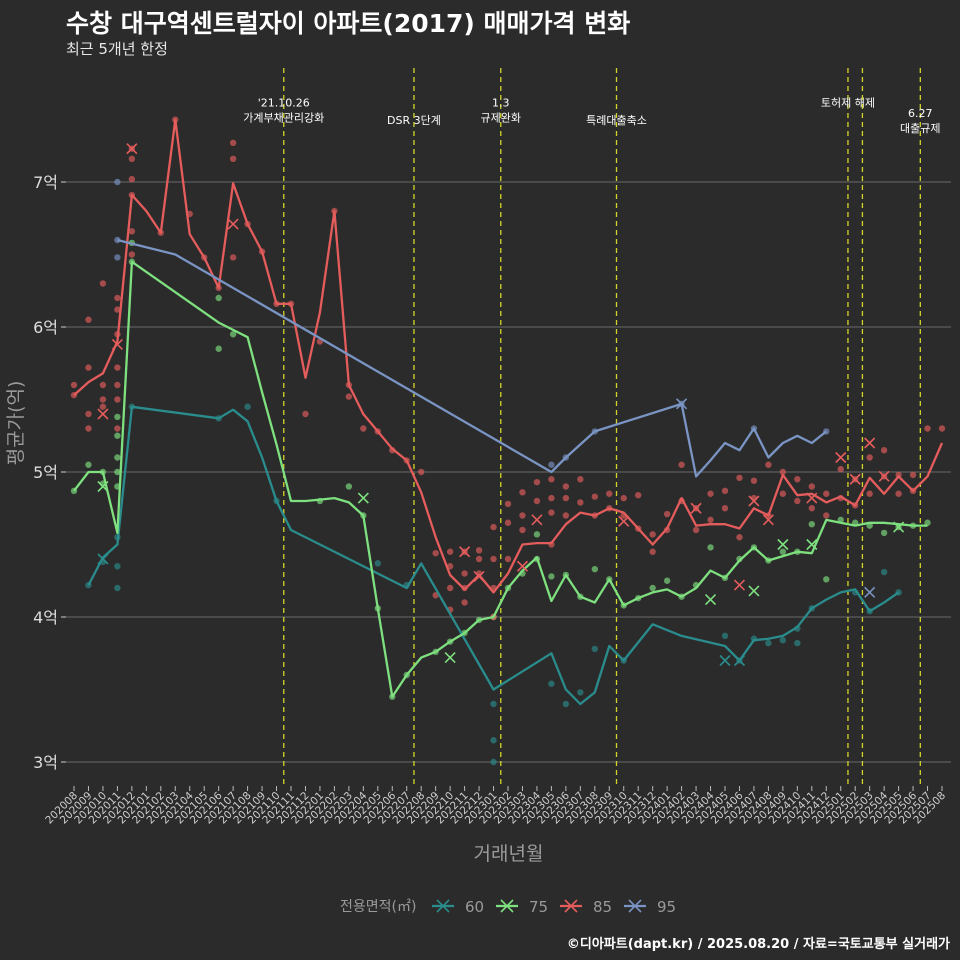  I want to click on event-label: 1.3, so click(501, 103).